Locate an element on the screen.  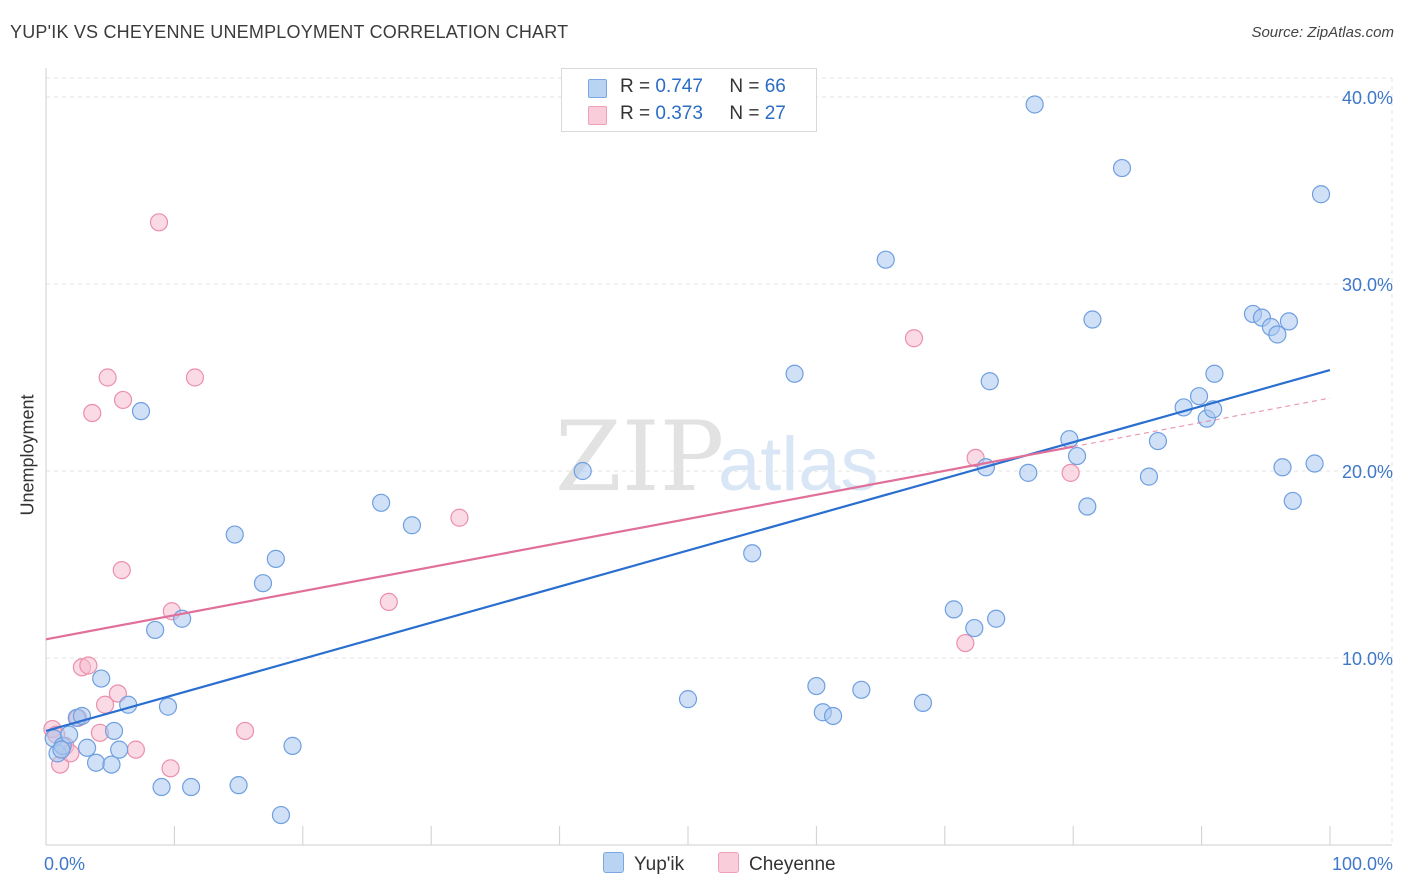
y-tick-label: 40.0% is located at coordinates (1367, 98).